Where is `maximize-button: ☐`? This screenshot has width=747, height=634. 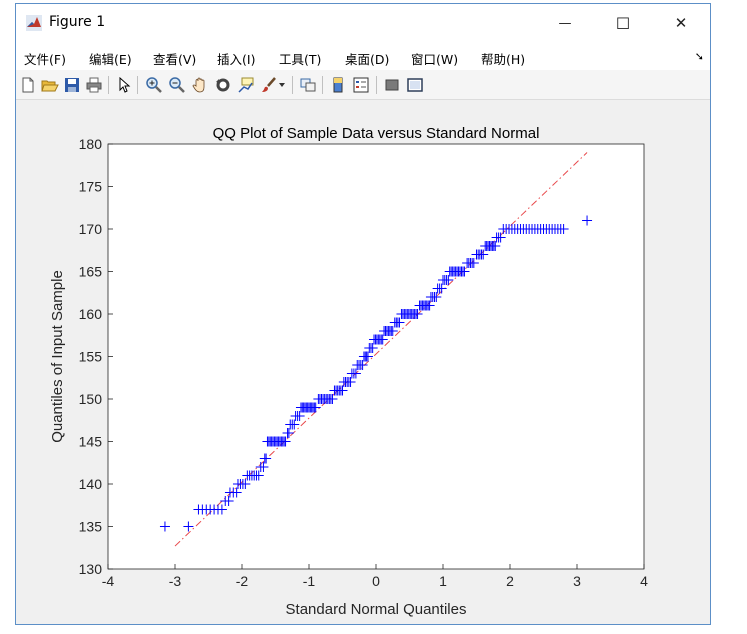 maximize-button: ☐ is located at coordinates (623, 23).